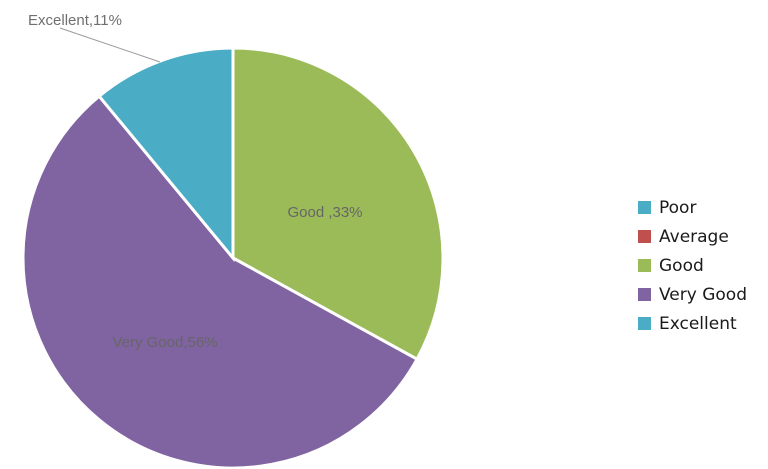  I want to click on chart-legend: Poor Average Good Very Good Excellent, so click(692, 265).